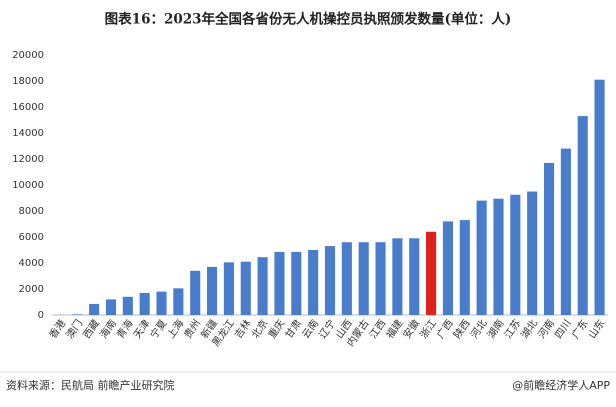 The height and width of the screenshot is (407, 616). Describe the element at coordinates (90, 385) in the screenshot. I see `source: 资料来源：民航局 前瞻产业研究院` at that location.